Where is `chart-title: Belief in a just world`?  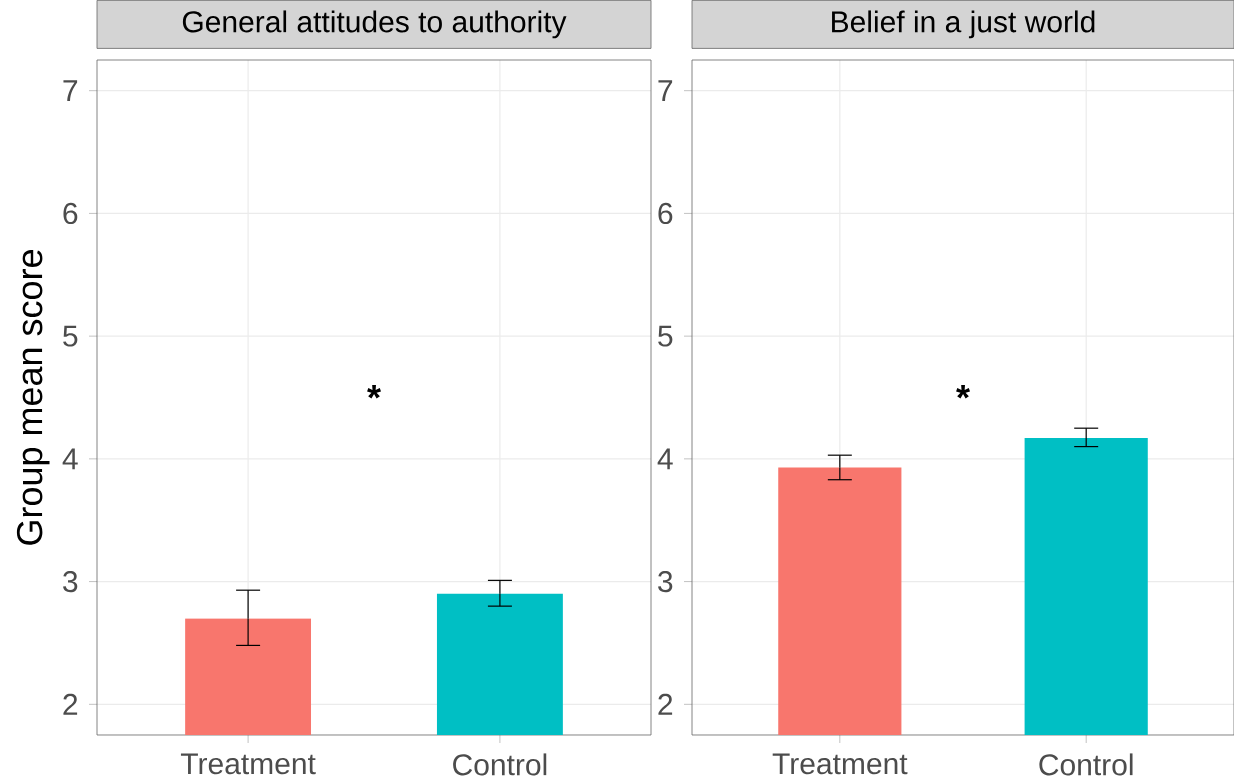 chart-title: Belief in a just world is located at coordinates (963, 24).